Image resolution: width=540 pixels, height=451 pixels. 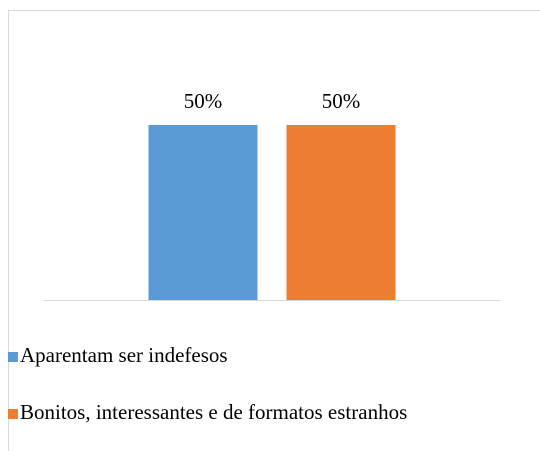 What do you see at coordinates (124, 355) in the screenshot?
I see `legend-label: Aparentam ser indefesos` at bounding box center [124, 355].